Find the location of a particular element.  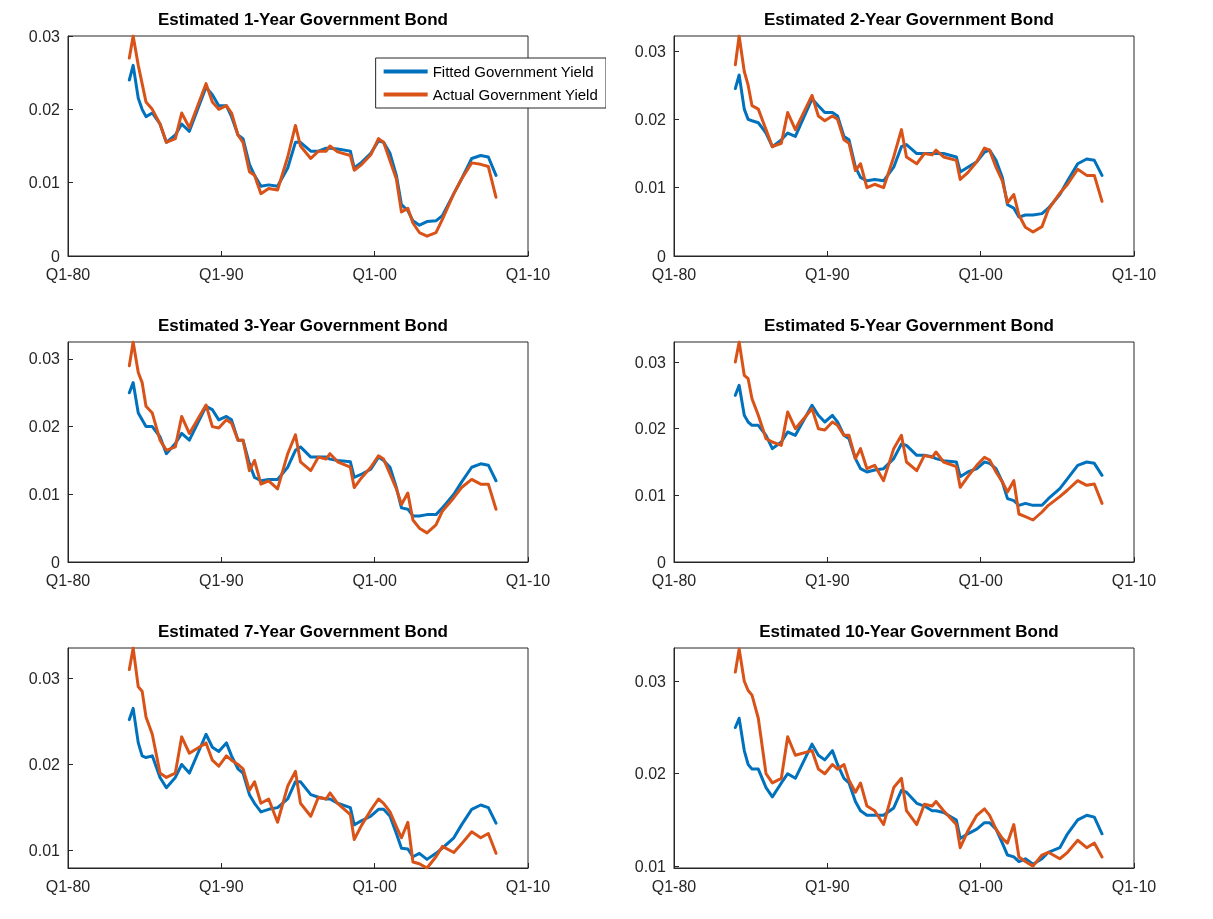

legend-label: Actual Government Yield is located at coordinates (515, 94).